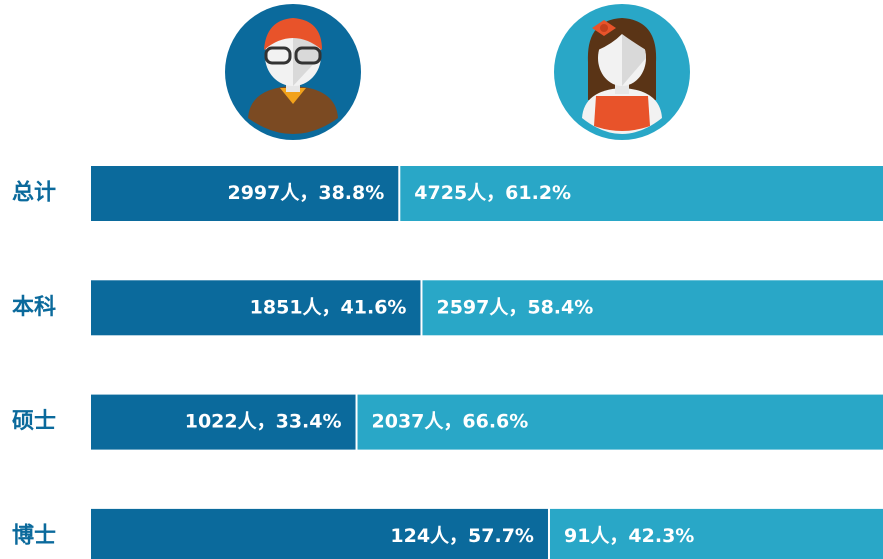 The width and height of the screenshot is (883, 559). What do you see at coordinates (34, 535) in the screenshot?
I see `category-label: 博士` at bounding box center [34, 535].